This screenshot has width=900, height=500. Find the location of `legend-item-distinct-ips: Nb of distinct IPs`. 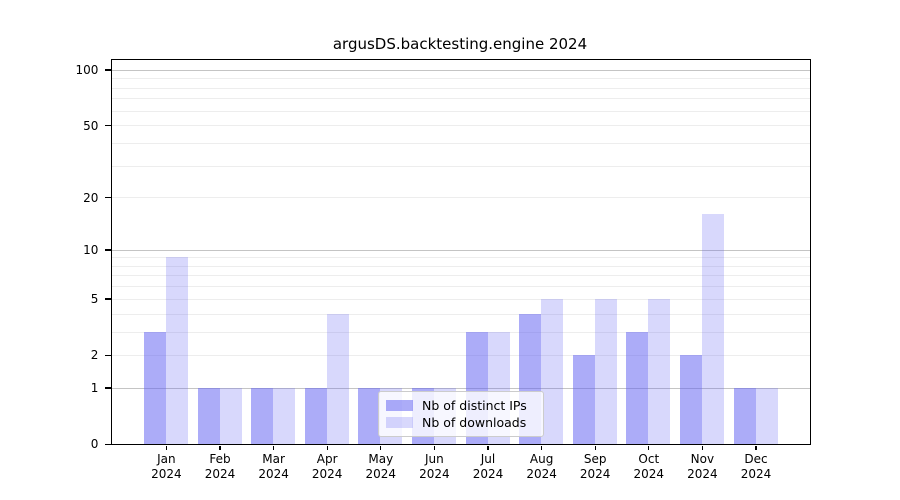

legend-item-distinct-ips: Nb of distinct IPs is located at coordinates (460, 405).